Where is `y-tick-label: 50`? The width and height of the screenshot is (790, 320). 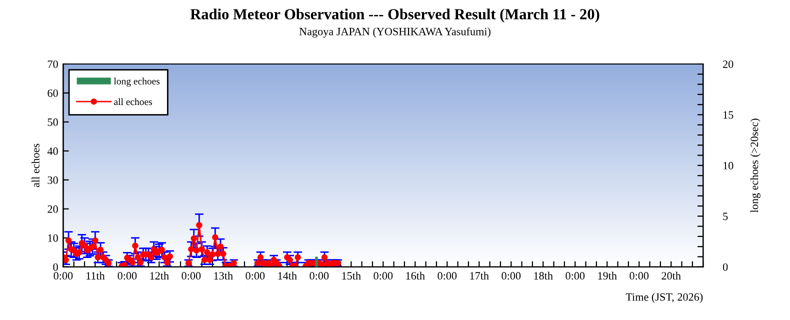 y-tick-label: 50 is located at coordinates (53, 122).